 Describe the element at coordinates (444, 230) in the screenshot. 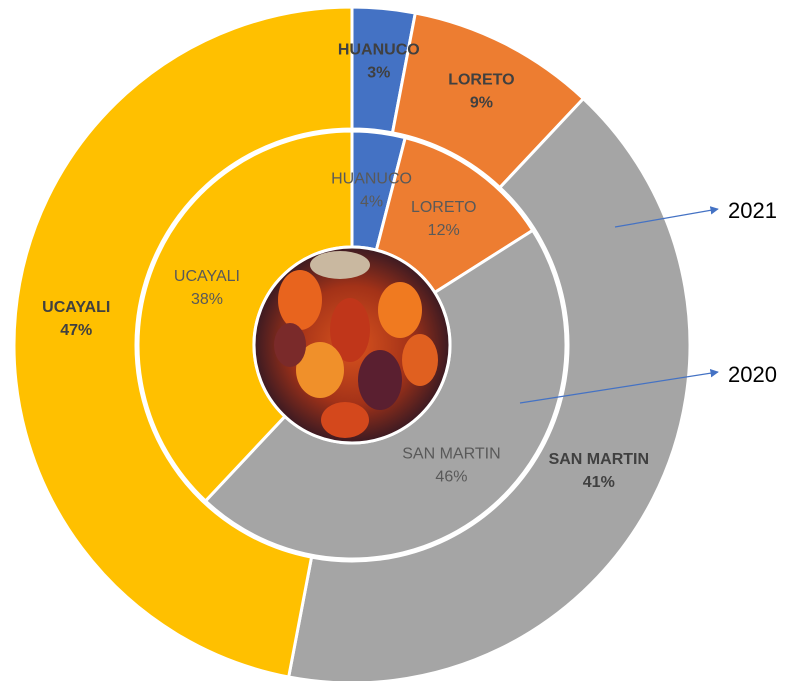

I see `value-label: 12%` at that location.